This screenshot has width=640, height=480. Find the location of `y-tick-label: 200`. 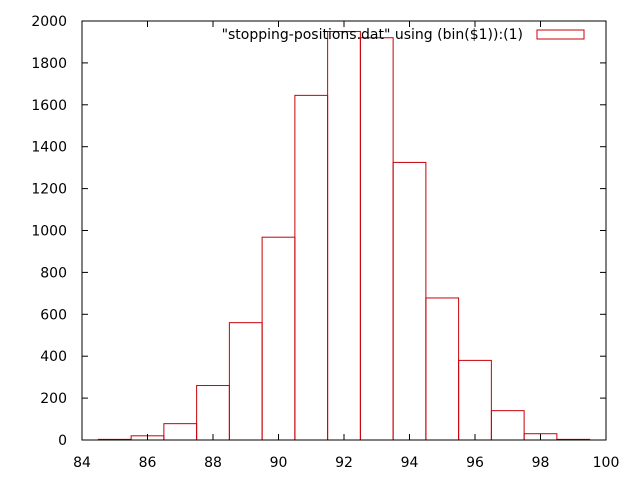

y-tick-label: 200 is located at coordinates (53, 399).